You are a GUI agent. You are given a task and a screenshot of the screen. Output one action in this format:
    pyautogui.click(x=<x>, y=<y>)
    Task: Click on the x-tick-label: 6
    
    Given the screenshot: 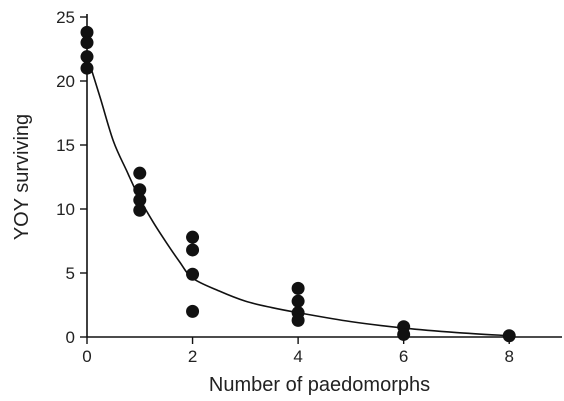 What is the action you would take?
    pyautogui.click(x=403, y=356)
    